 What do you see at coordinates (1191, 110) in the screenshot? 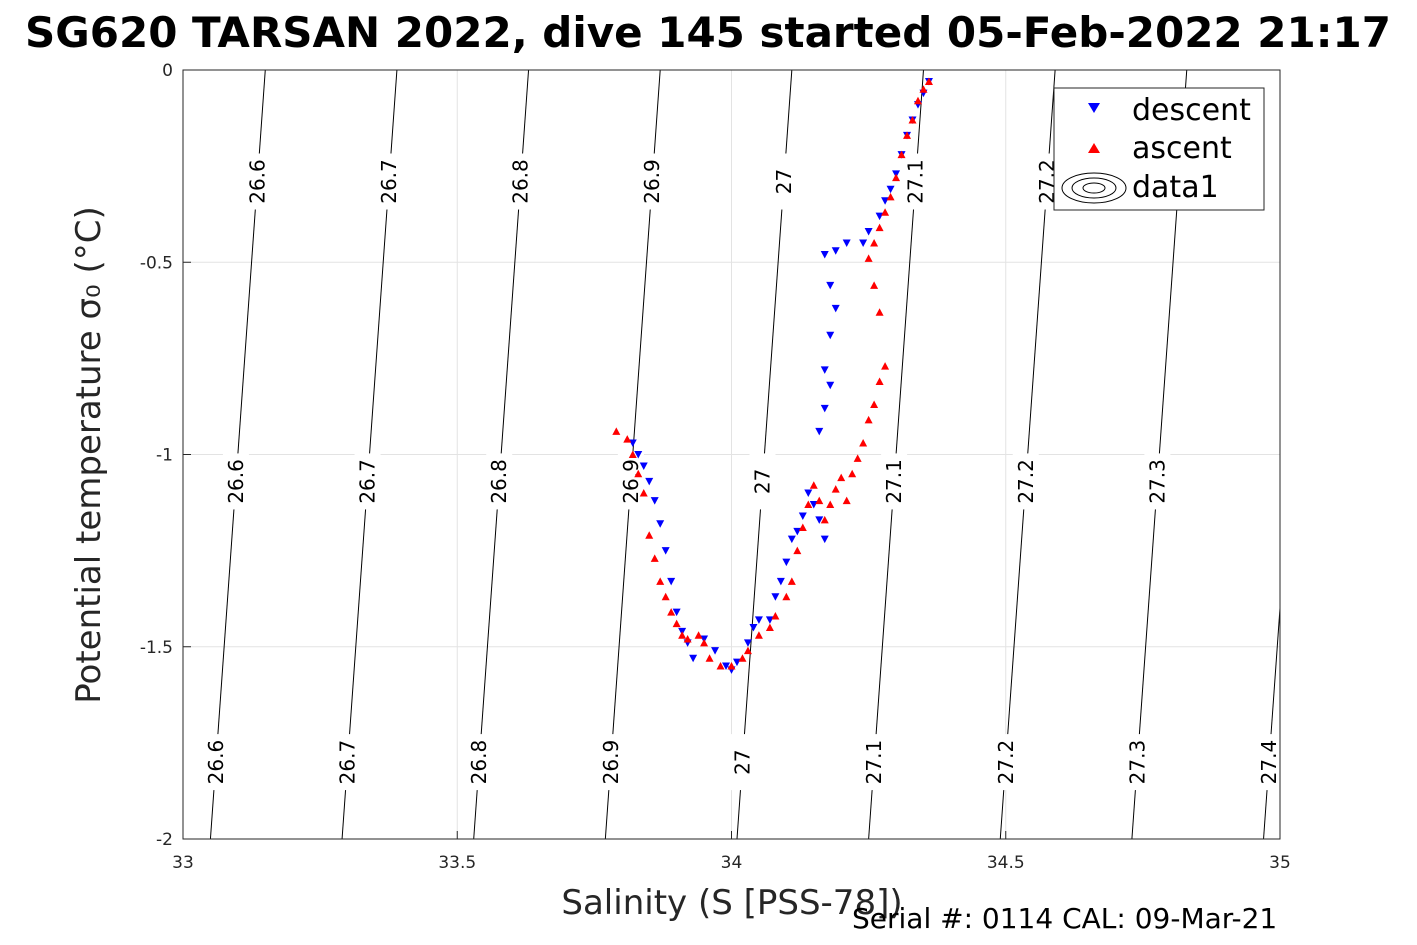
I see `legend-descent-label: descent` at bounding box center [1191, 110].